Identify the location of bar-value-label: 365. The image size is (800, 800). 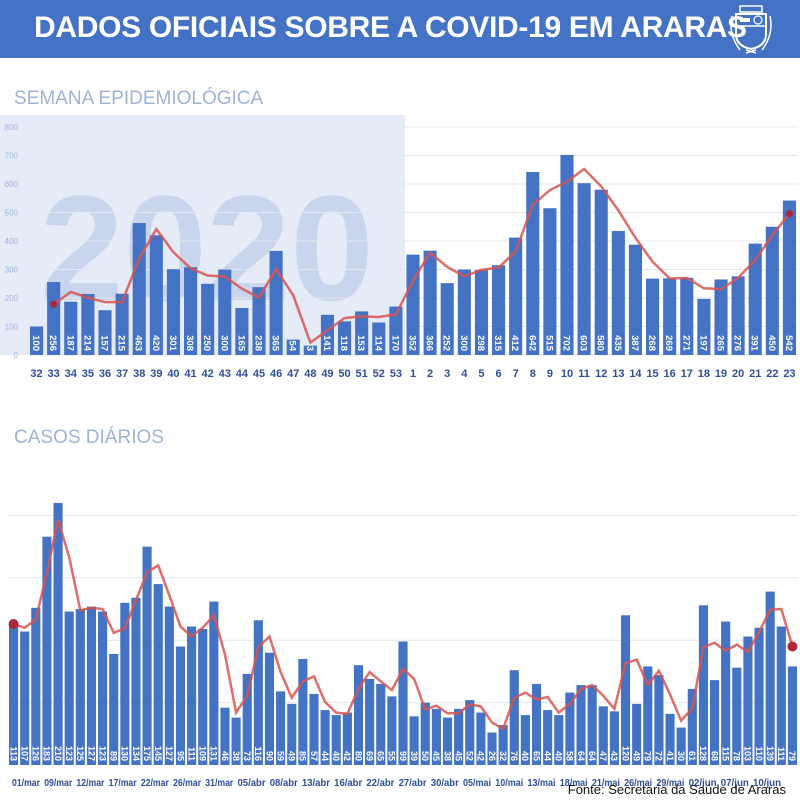
(275, 343).